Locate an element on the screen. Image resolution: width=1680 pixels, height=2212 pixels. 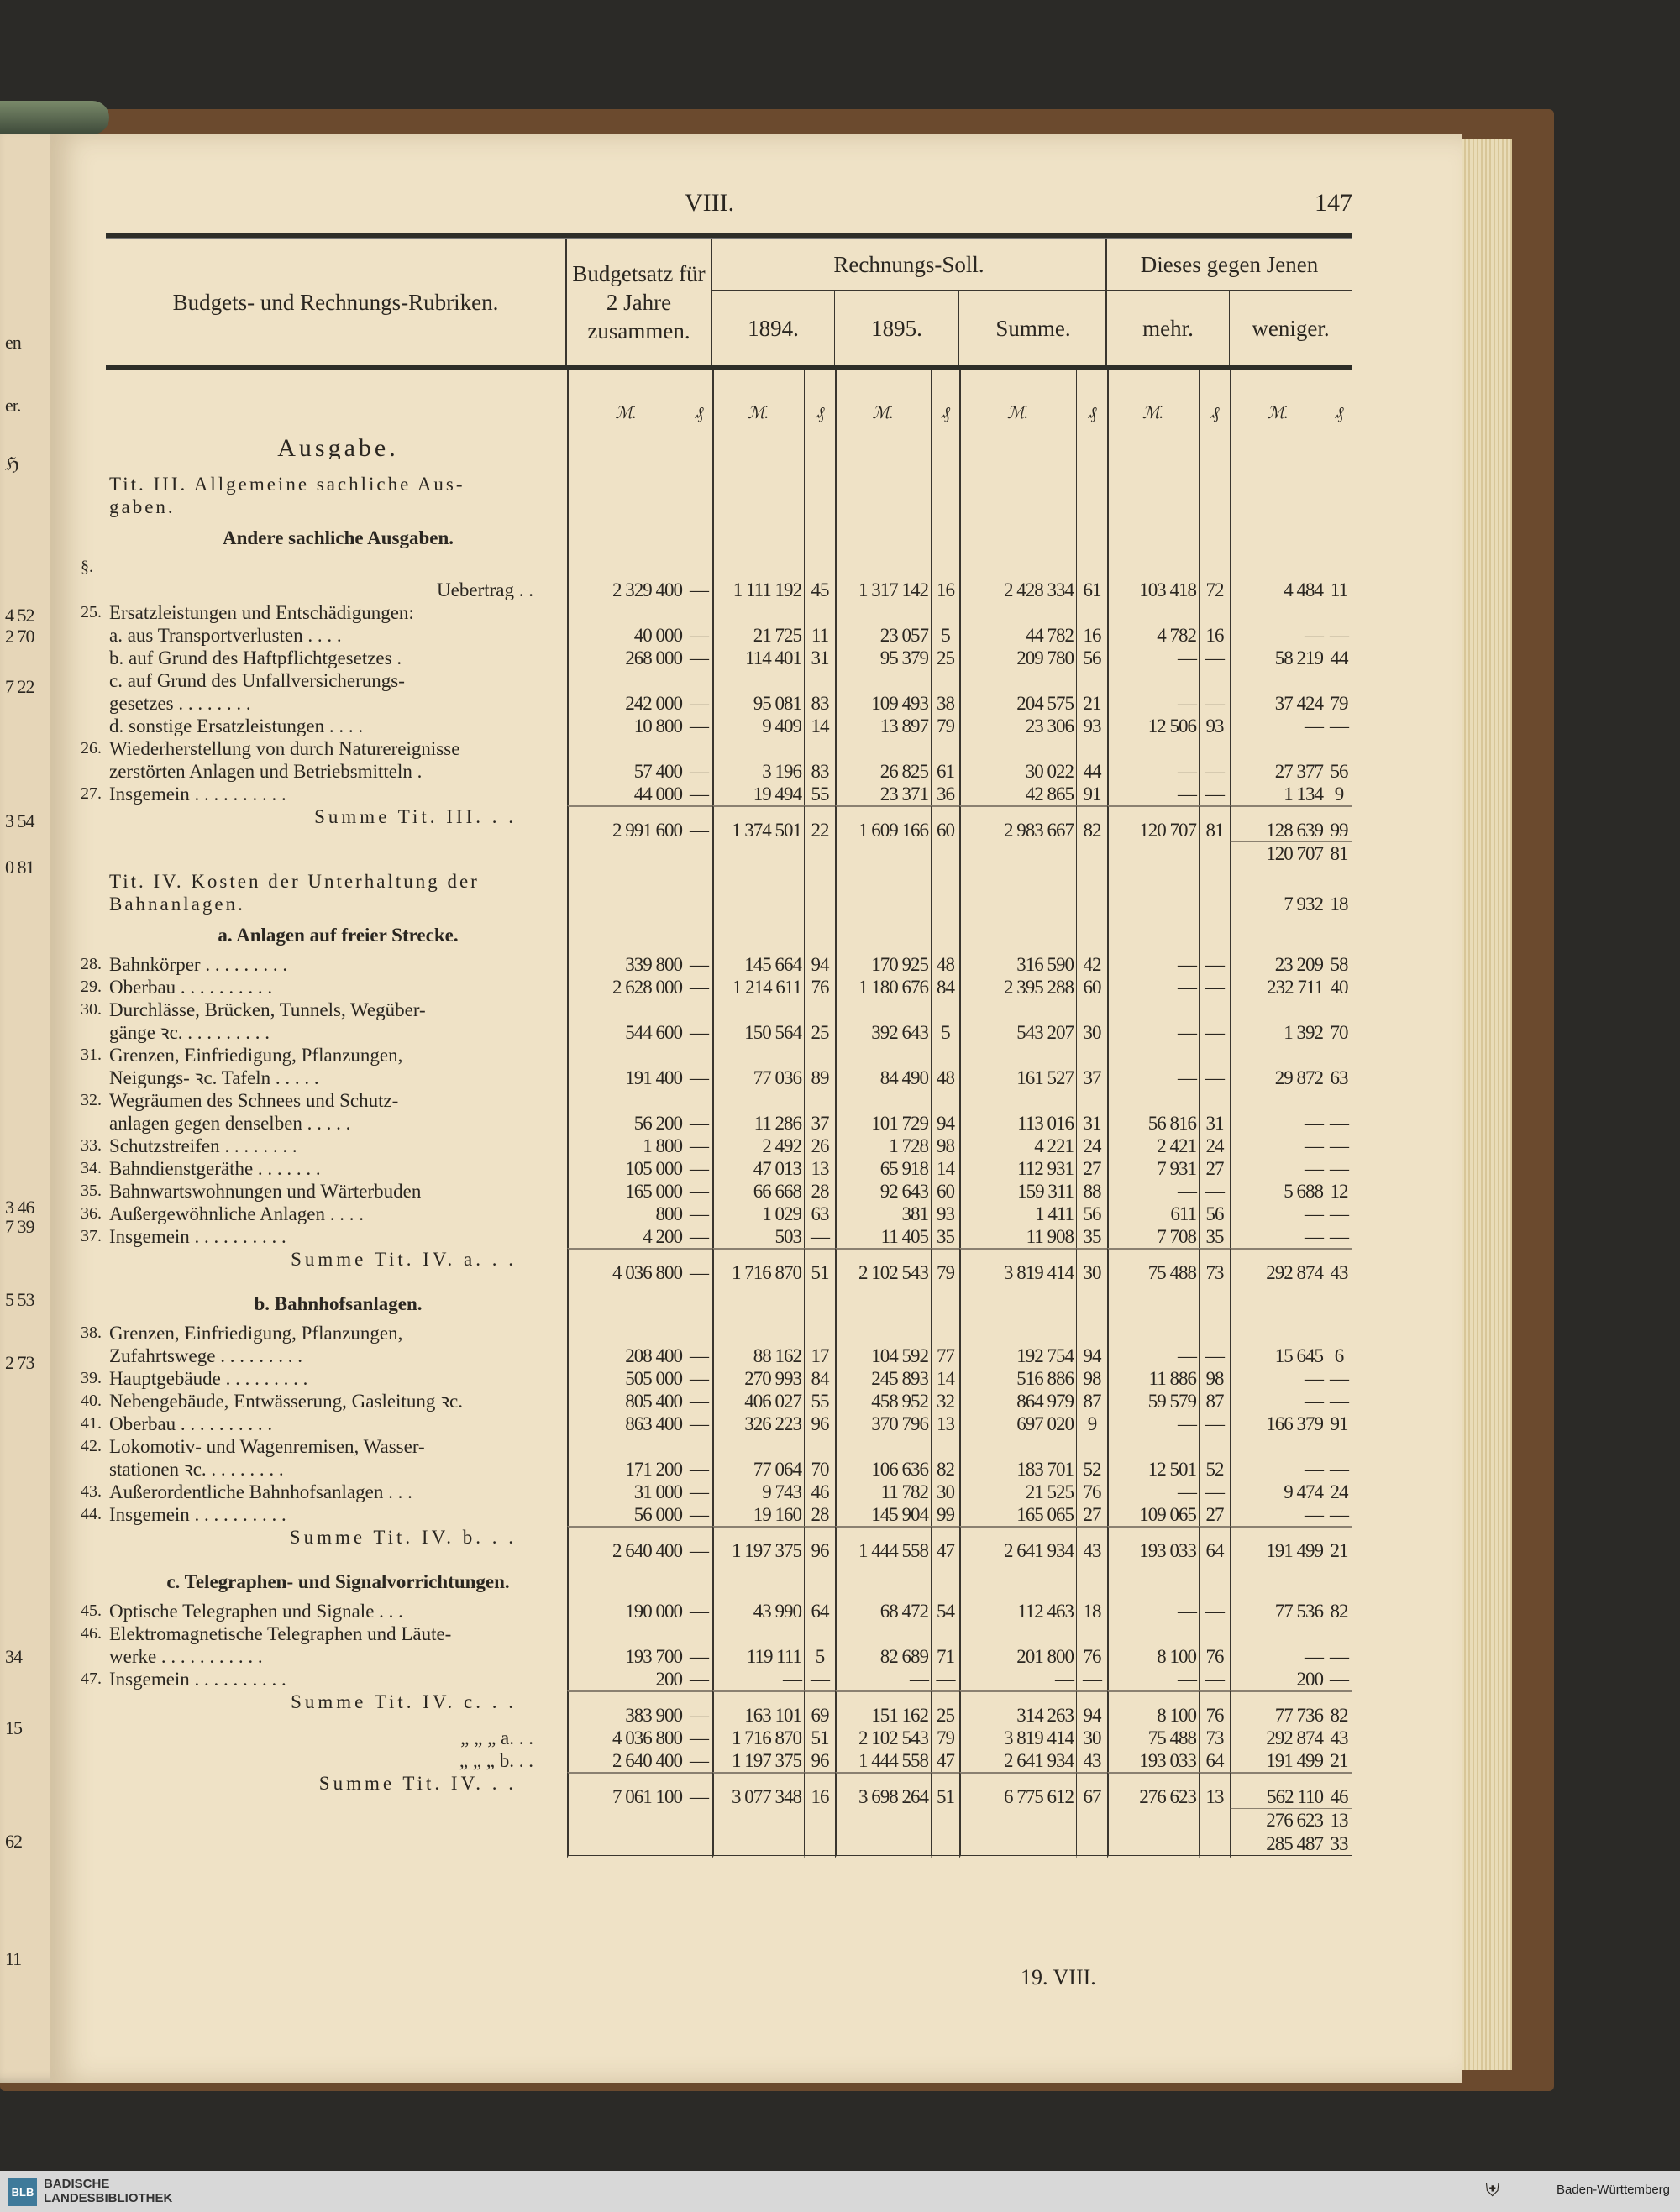
cell-summe-mark: 209 780 is located at coordinates (1017, 658).